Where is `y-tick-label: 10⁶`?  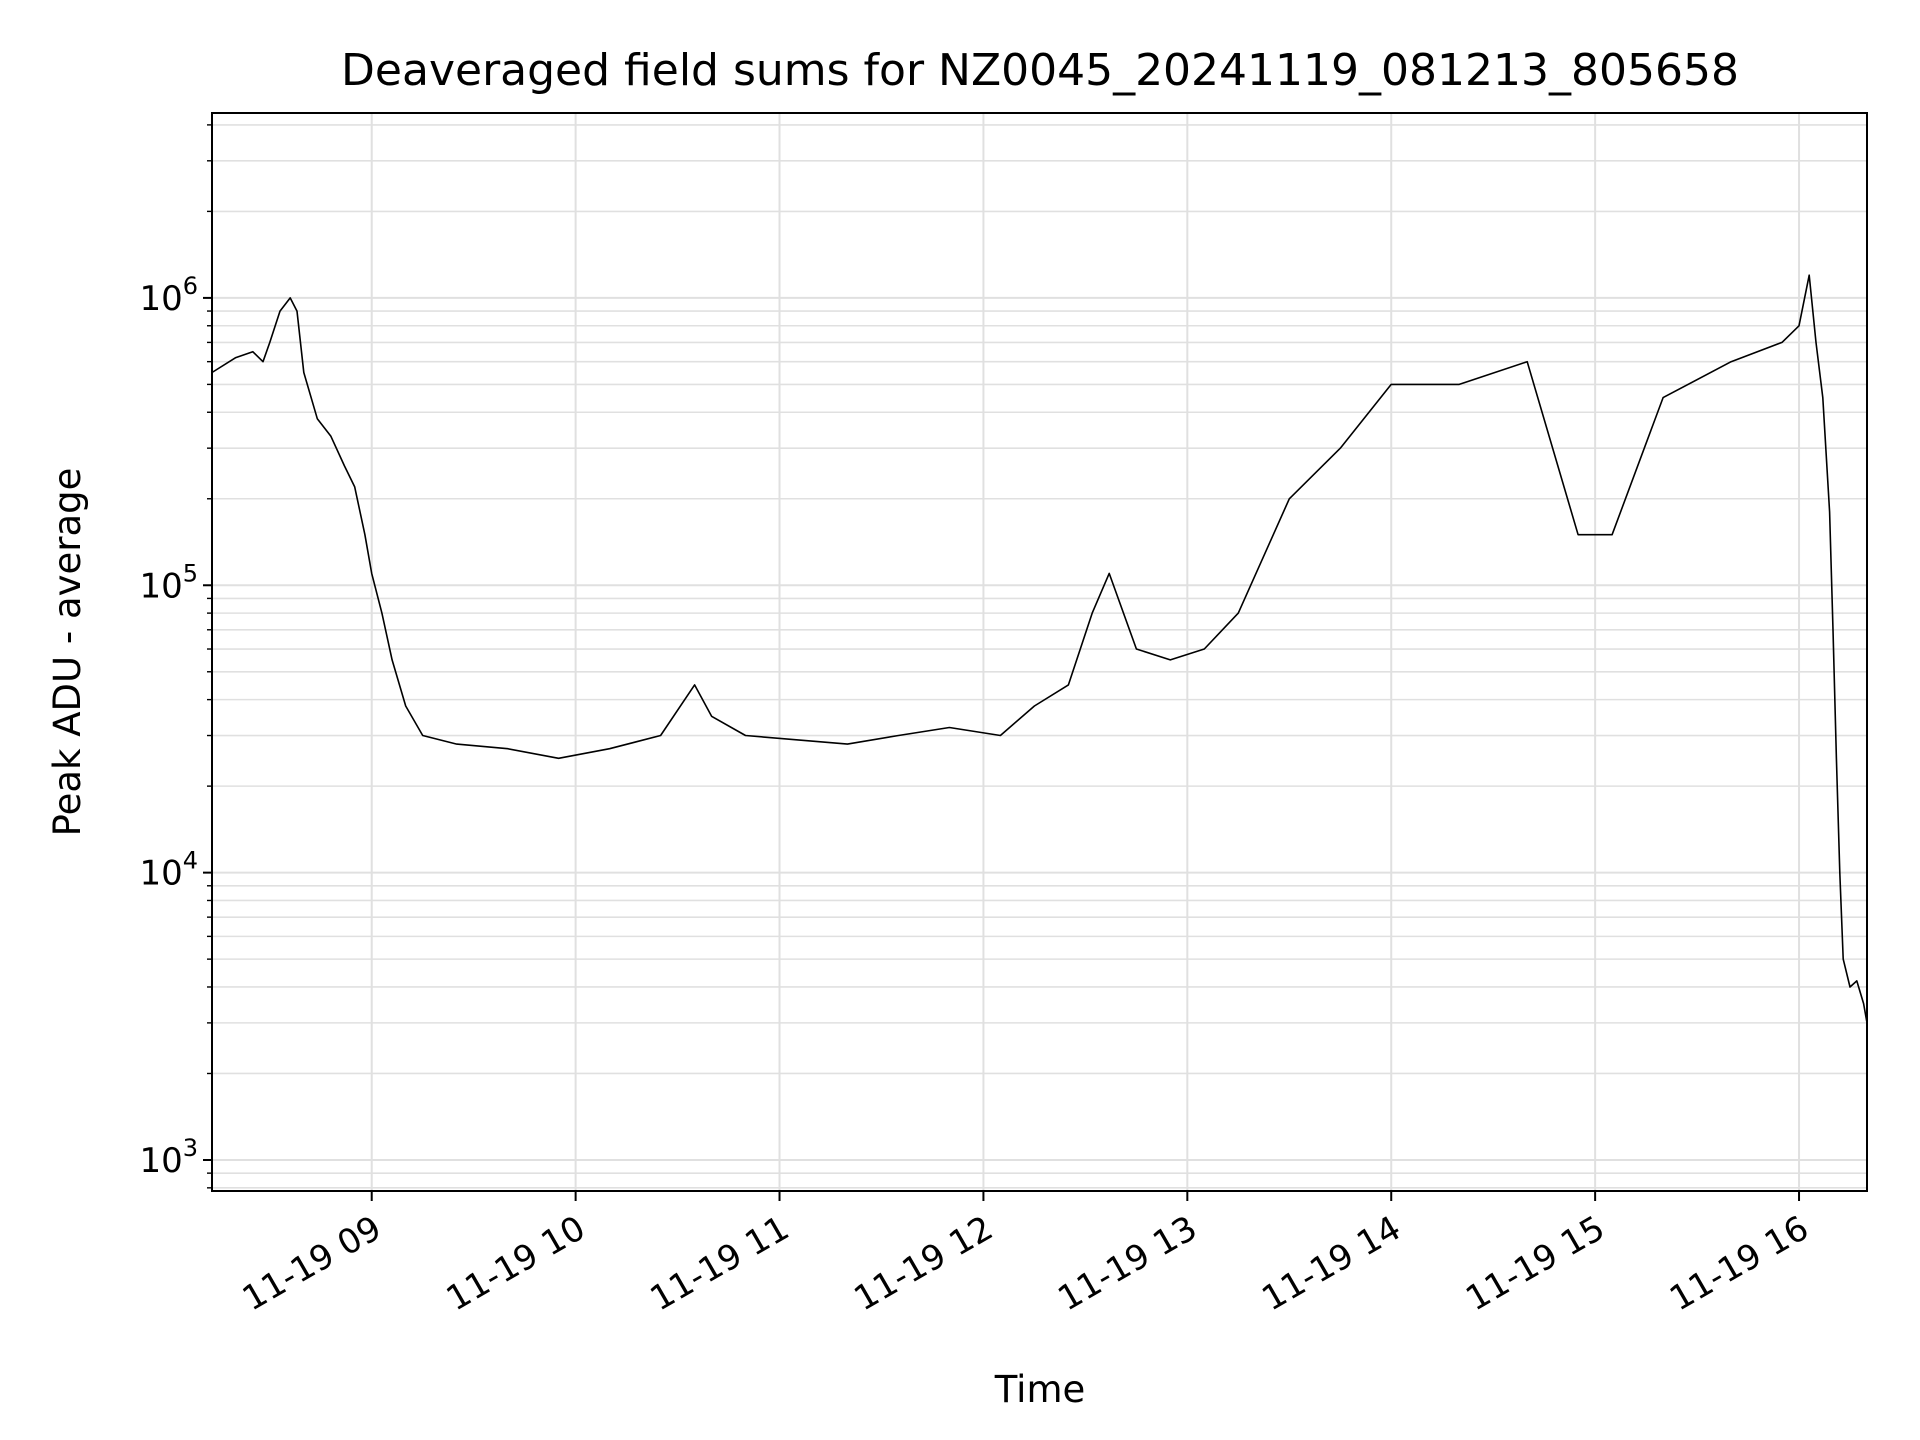 y-tick-label: 10⁶ is located at coordinates (168, 295).